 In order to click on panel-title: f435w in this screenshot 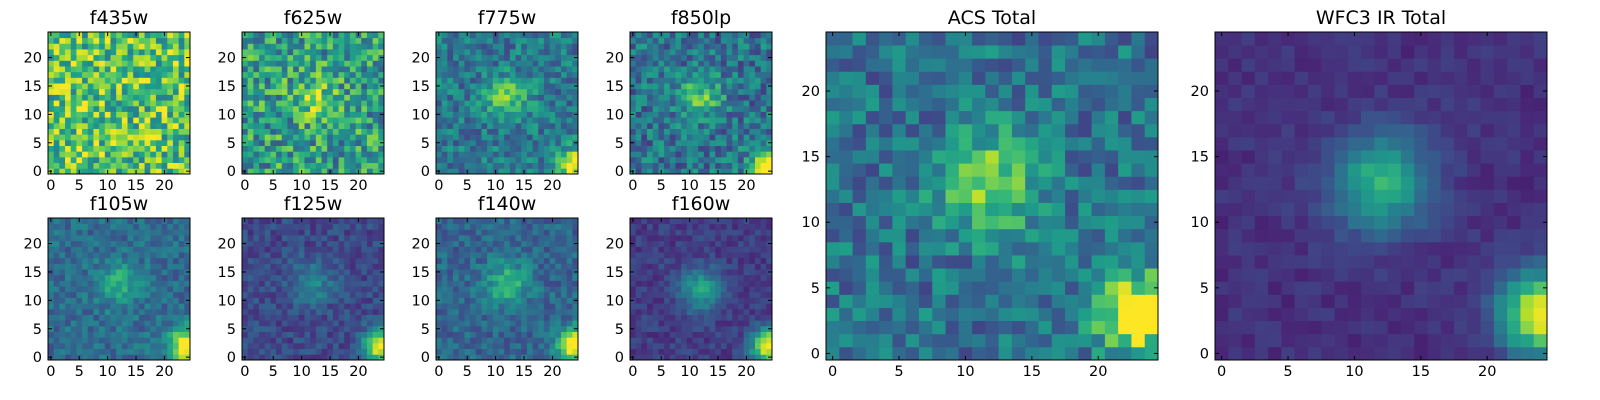, I will do `click(119, 18)`.